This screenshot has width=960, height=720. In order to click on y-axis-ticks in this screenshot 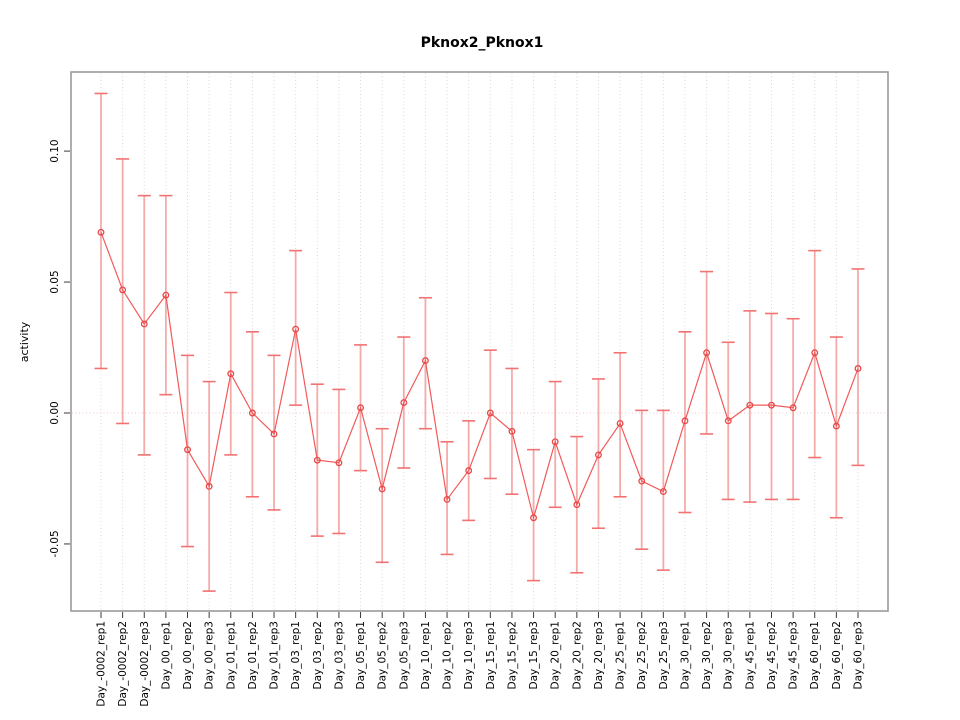, I will do `click(67, 347)`.